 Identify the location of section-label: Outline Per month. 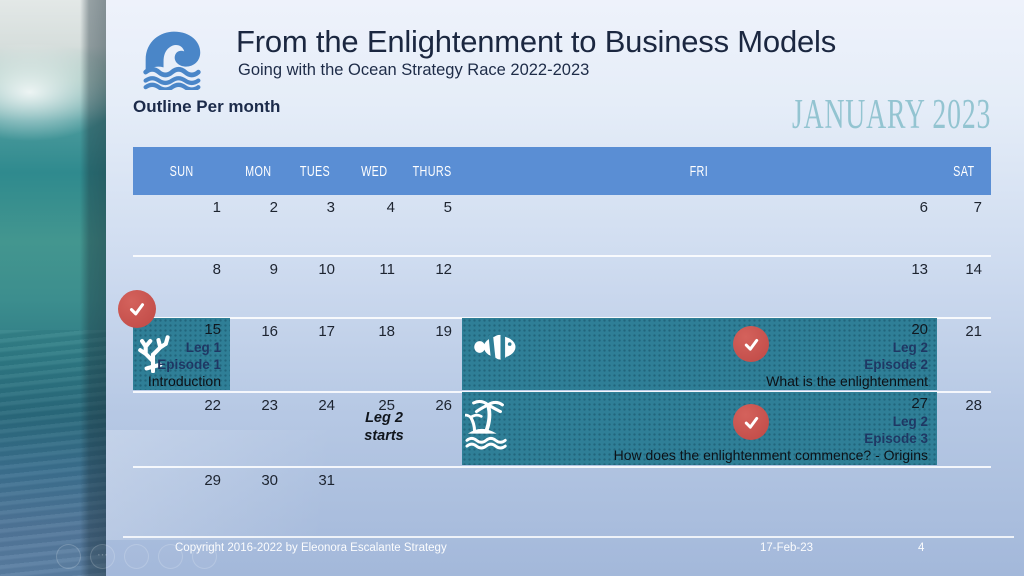
(207, 106).